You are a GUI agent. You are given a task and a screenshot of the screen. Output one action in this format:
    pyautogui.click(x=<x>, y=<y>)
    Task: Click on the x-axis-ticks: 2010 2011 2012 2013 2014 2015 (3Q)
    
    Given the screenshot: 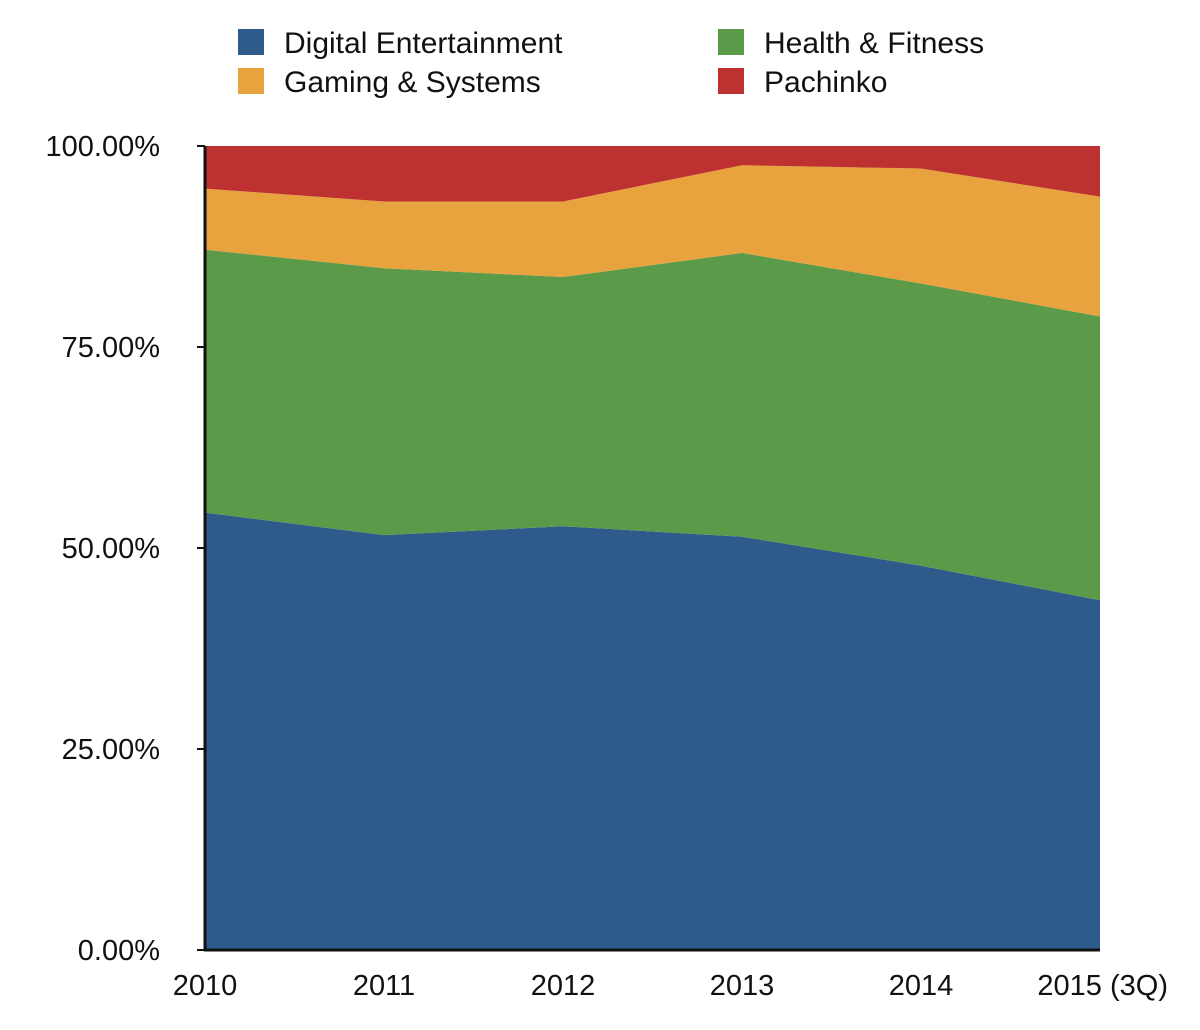 What is the action you would take?
    pyautogui.click(x=670, y=986)
    